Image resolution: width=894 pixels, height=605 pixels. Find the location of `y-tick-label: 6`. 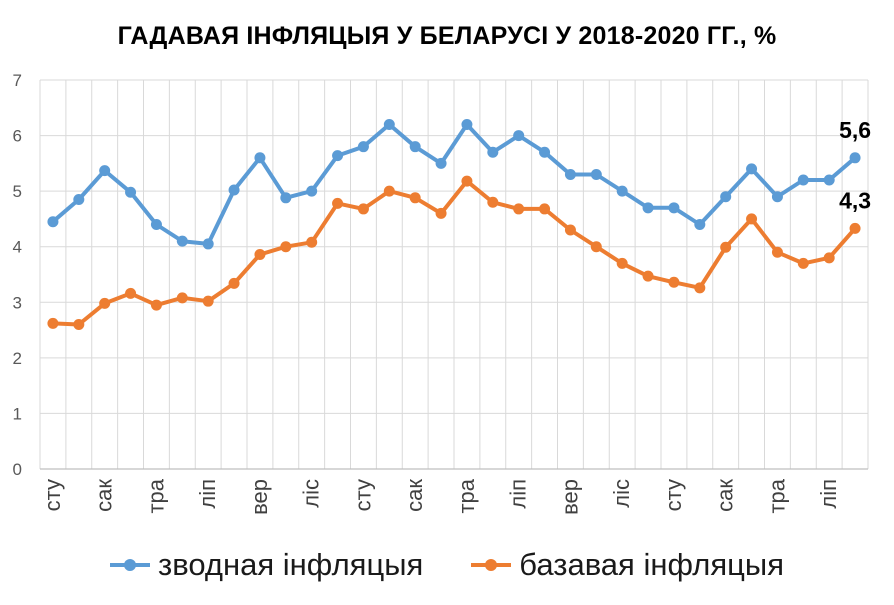

y-tick-label: 6 is located at coordinates (17, 136).